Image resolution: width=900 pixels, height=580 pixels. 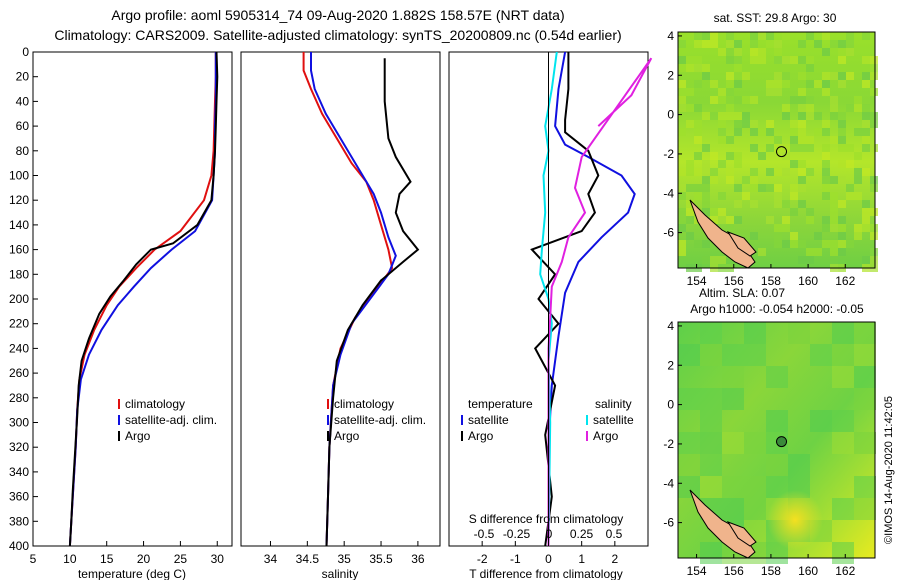 What do you see at coordinates (614, 559) in the screenshot?
I see `x-tick-label: 2` at bounding box center [614, 559].